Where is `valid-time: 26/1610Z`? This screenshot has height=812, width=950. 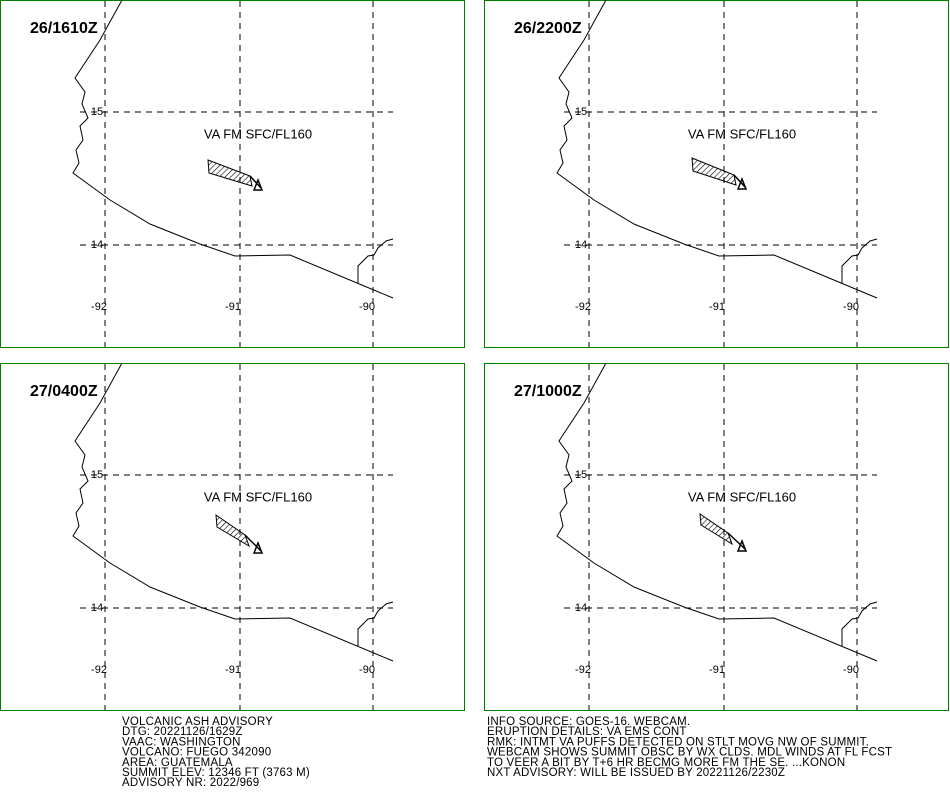 valid-time: 26/1610Z is located at coordinates (64, 28).